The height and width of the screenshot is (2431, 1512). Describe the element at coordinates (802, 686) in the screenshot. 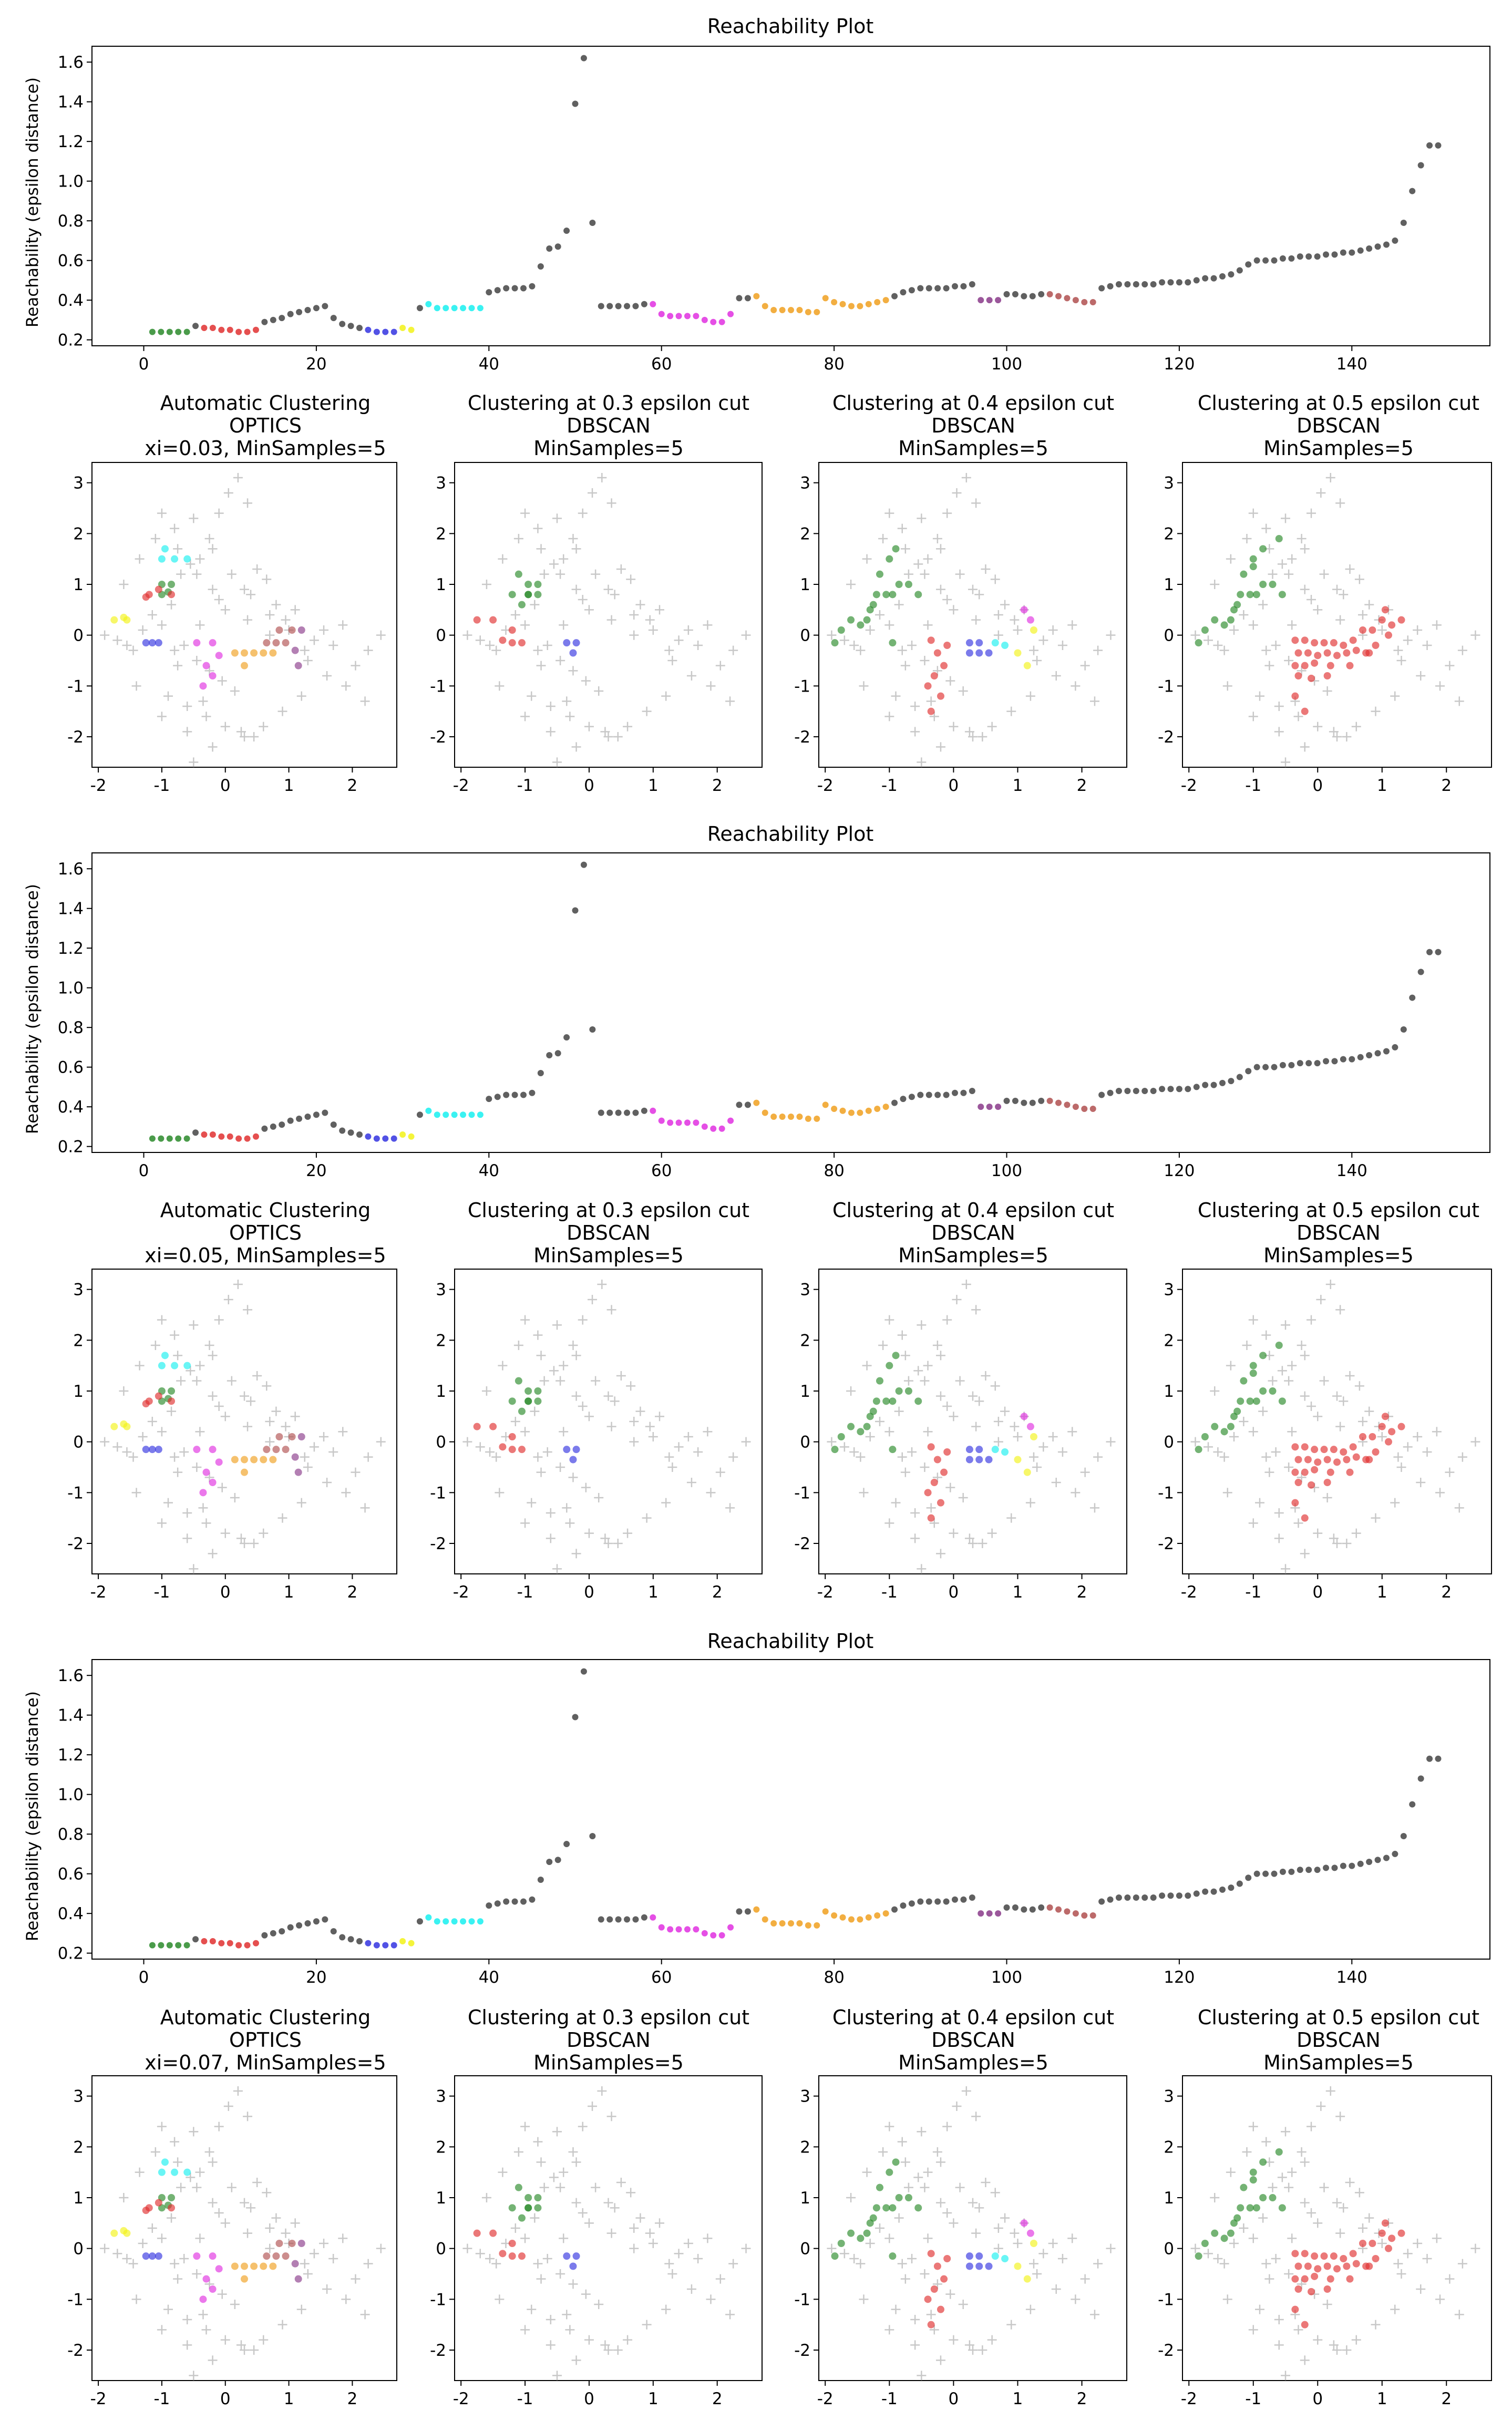

I see `y-tick-label: -1` at that location.